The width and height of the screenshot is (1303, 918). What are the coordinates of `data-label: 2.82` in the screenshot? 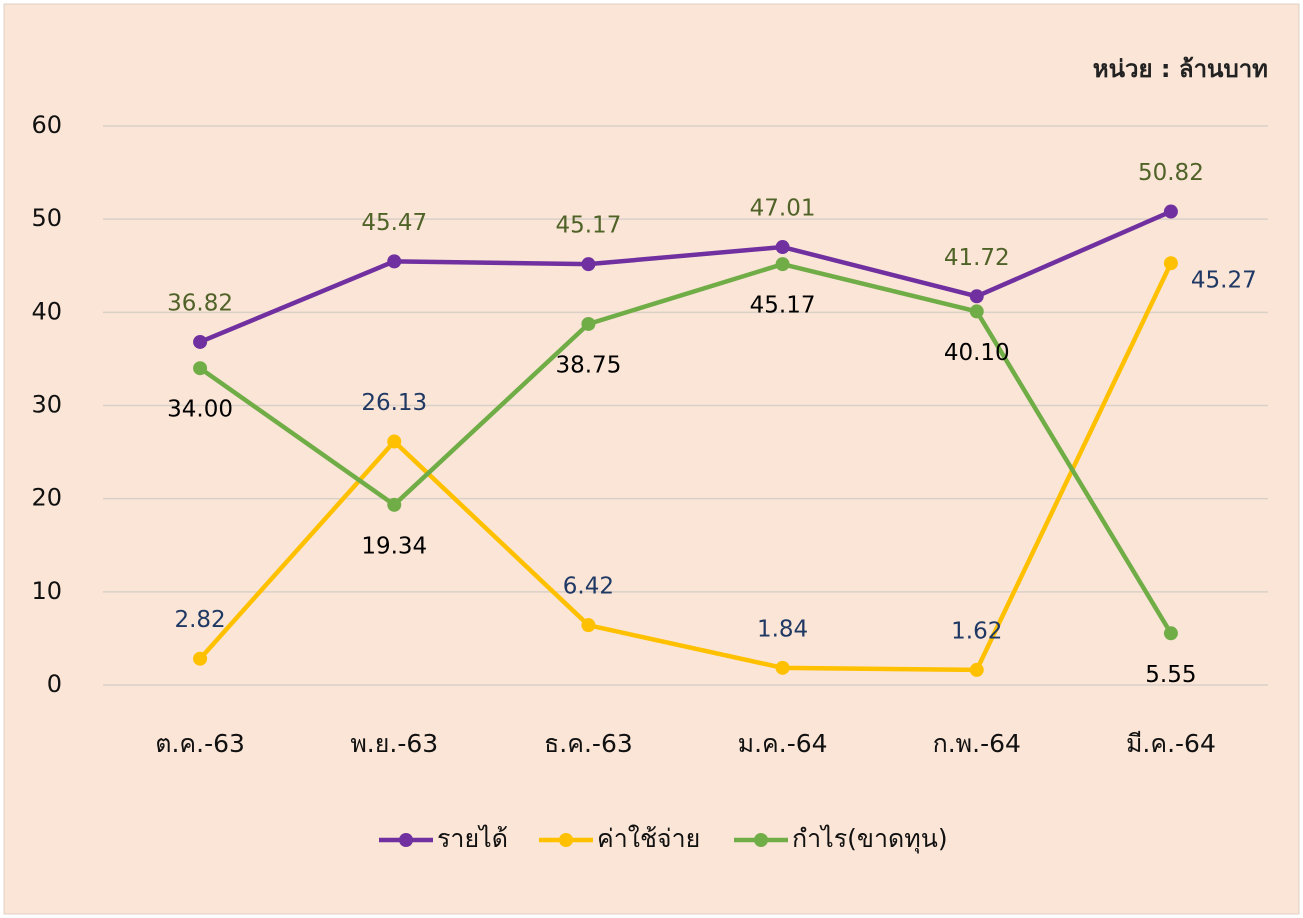 It's located at (199, 620).